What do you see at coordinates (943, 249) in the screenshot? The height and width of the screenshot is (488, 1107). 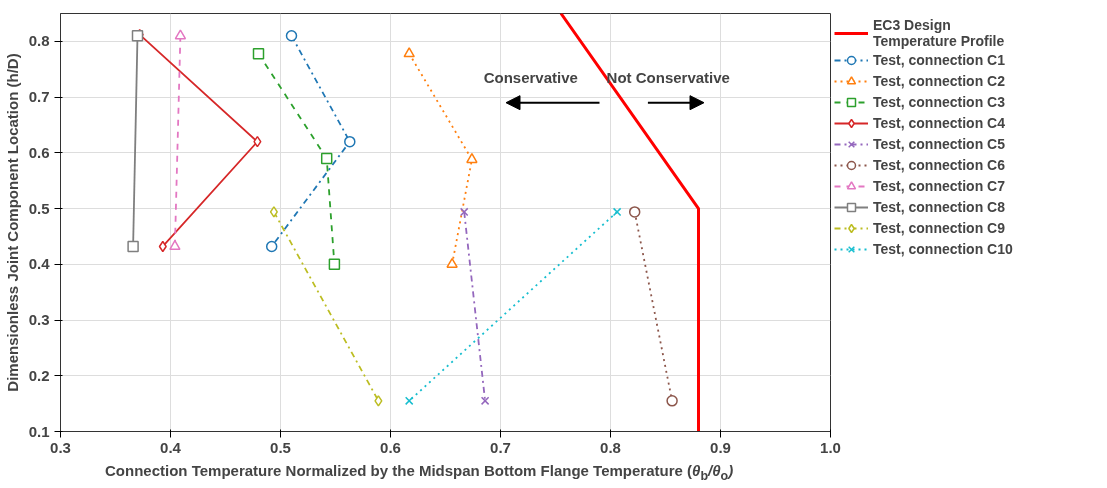 I see `legend-label: Test, connection C10` at bounding box center [943, 249].